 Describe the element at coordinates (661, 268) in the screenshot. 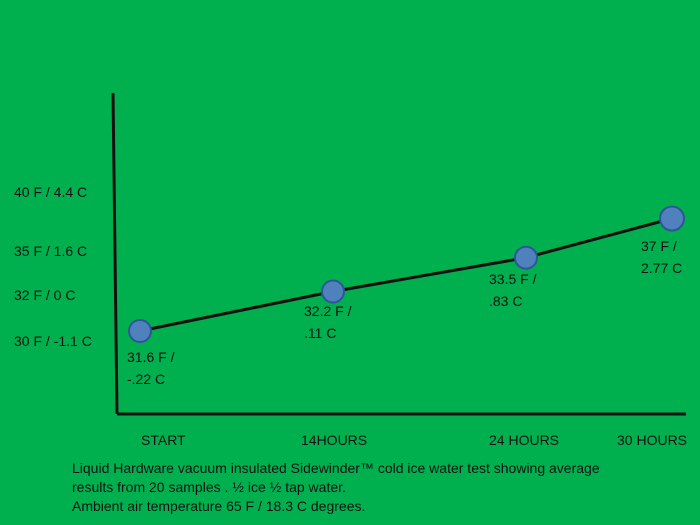

I see `data-label-30-hours-c: 2.77 C` at that location.